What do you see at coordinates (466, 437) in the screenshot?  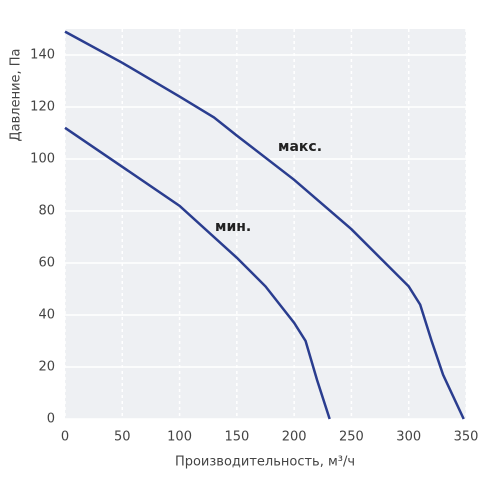 I see `x-tick-label: 350` at bounding box center [466, 437].